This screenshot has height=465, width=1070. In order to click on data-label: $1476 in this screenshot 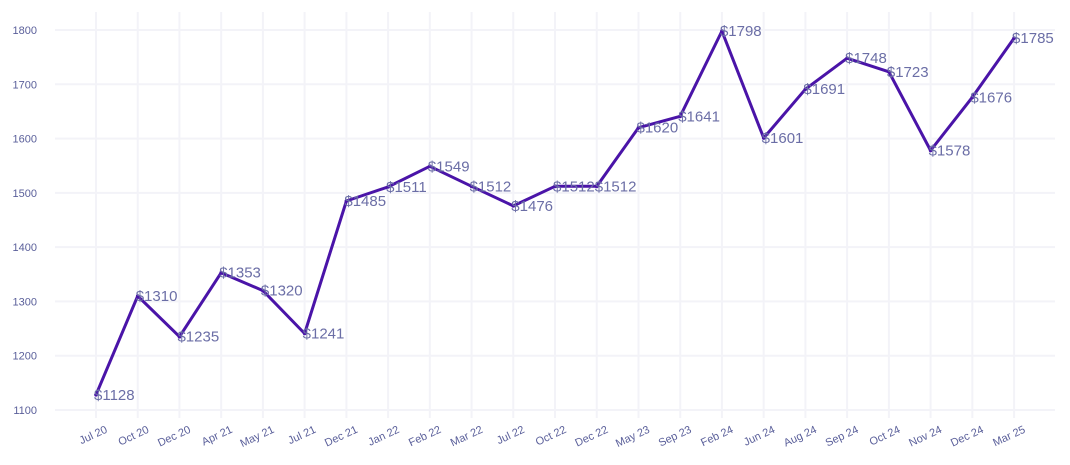, I will do `click(532, 206)`.